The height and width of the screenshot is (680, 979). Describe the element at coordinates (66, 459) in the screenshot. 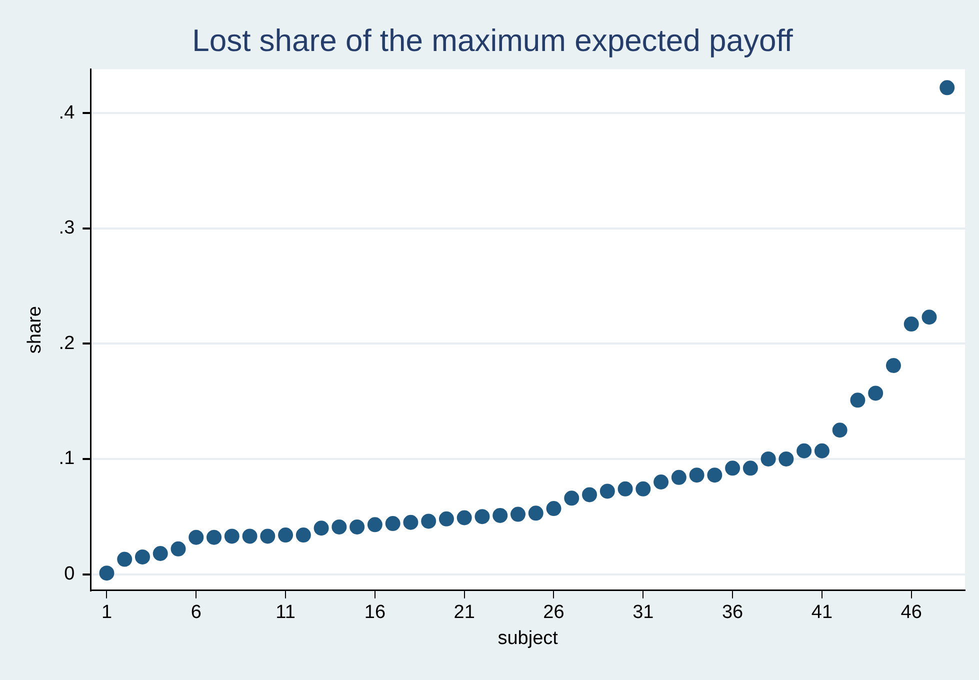

I see `y-tick-label: .1` at that location.